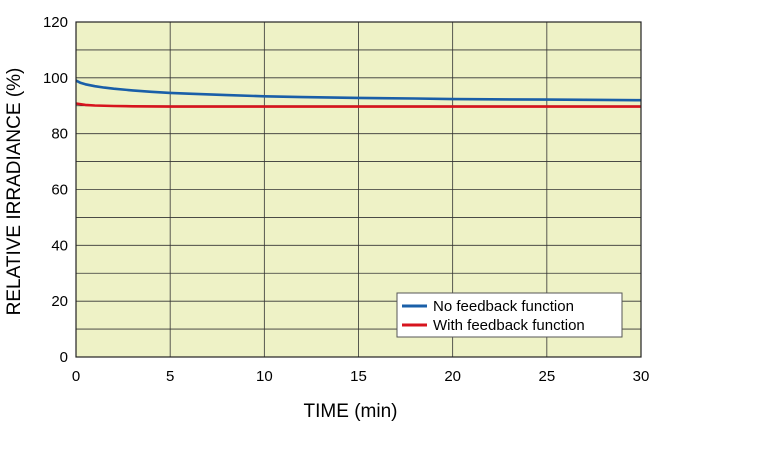 The height and width of the screenshot is (461, 768). I want to click on x-tick-label: 20, so click(452, 376).